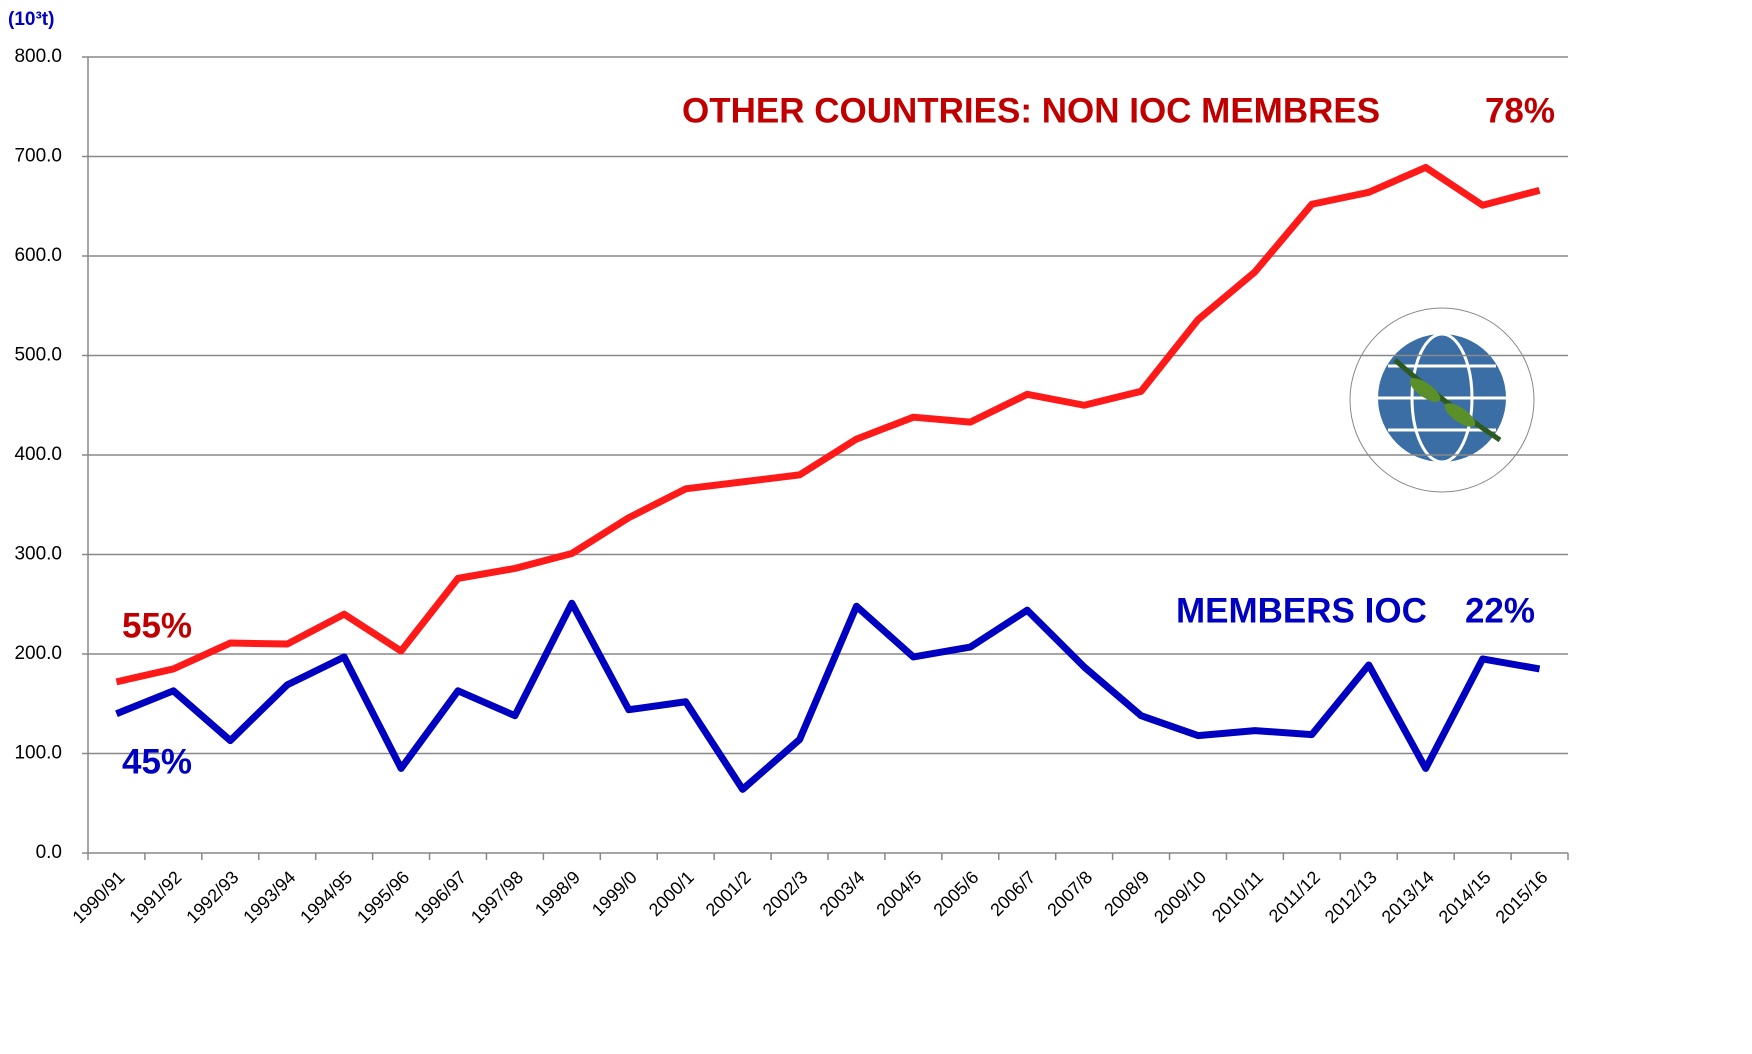 Image resolution: width=1752 pixels, height=1054 pixels. Describe the element at coordinates (269, 897) in the screenshot. I see `x-tick-label: 1993/94` at that location.